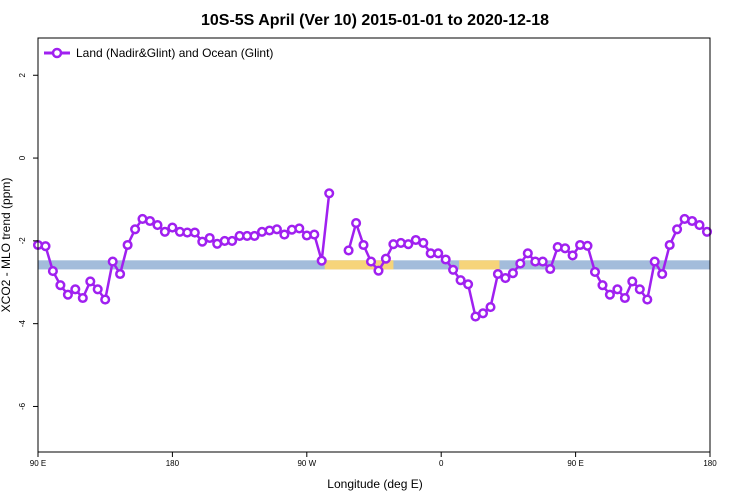 The image size is (750, 500). Describe the element at coordinates (22, 157) in the screenshot. I see `y-tick-label: 0` at that location.